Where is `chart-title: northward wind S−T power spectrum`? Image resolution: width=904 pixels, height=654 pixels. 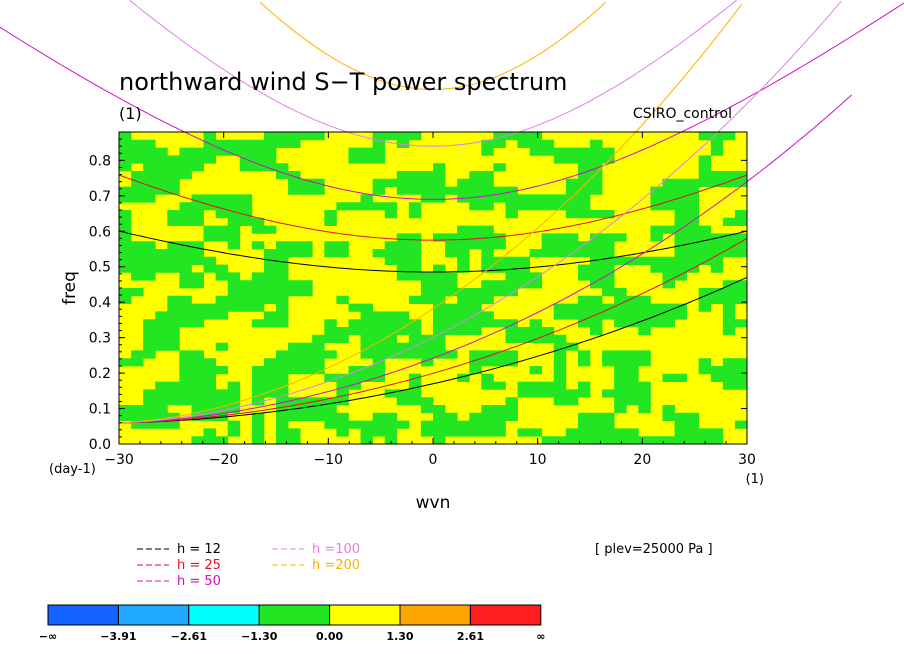 chart-title: northward wind S−T power spectrum is located at coordinates (343, 82).